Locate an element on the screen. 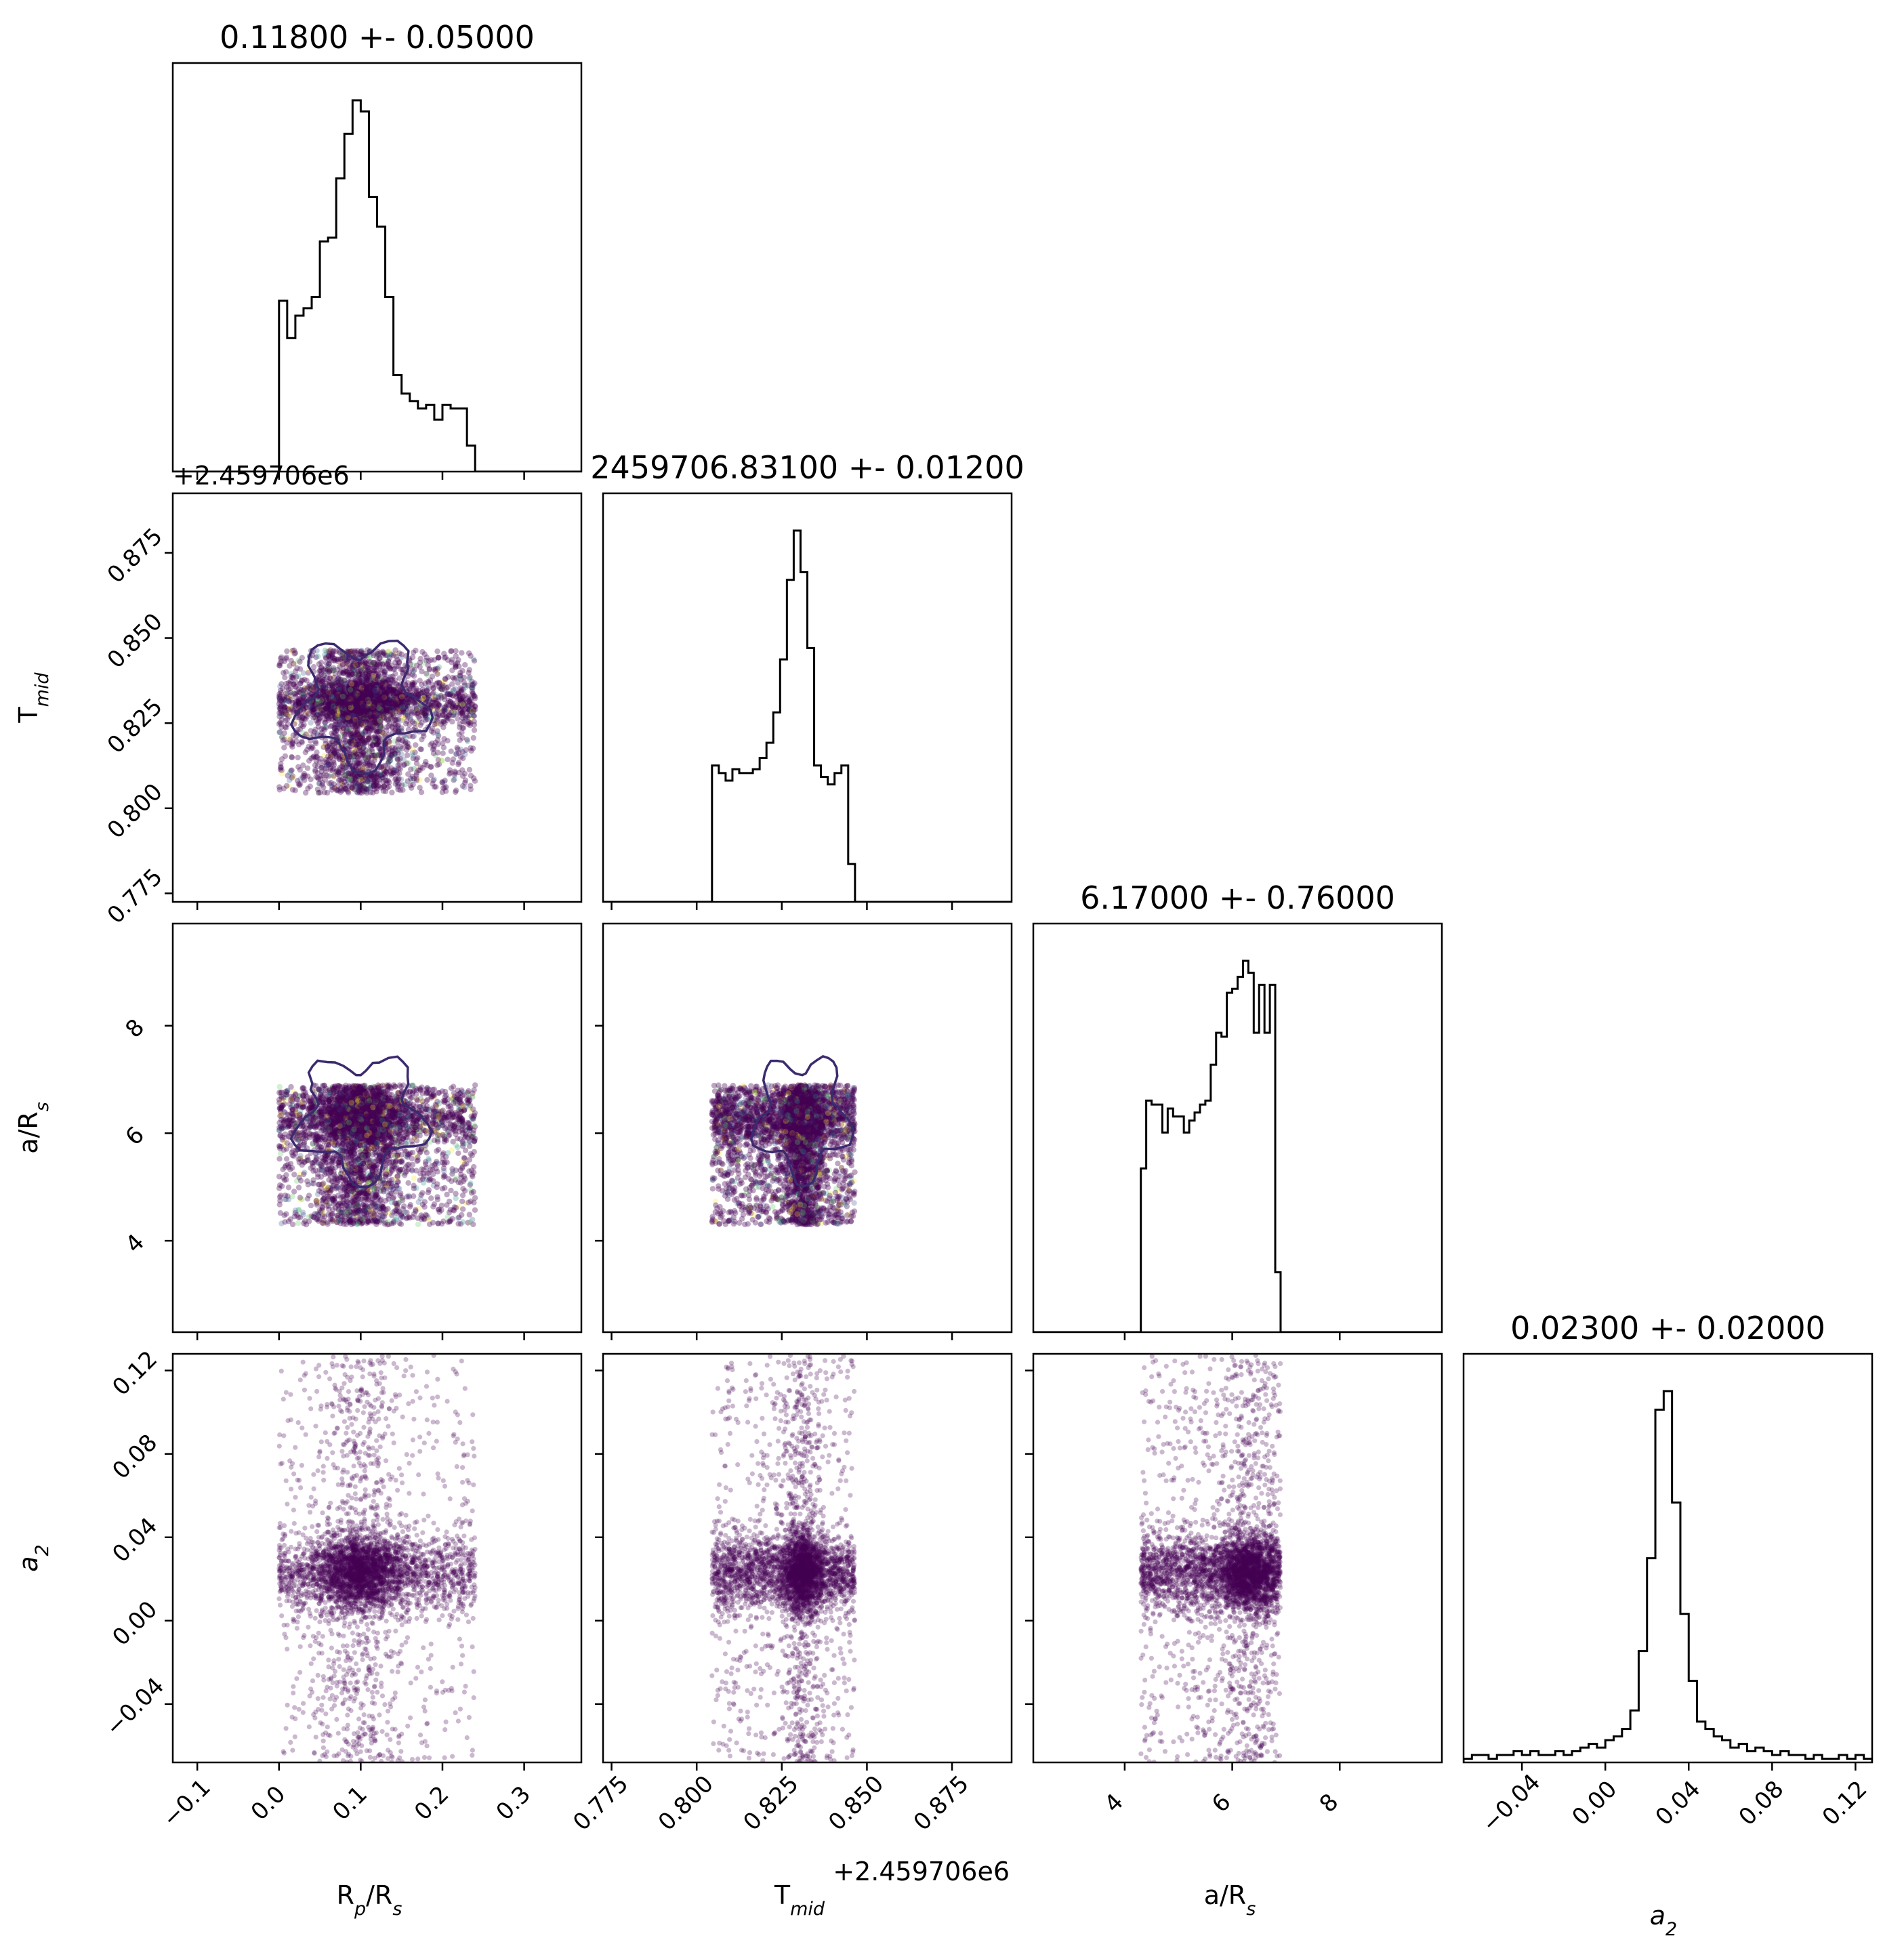 The height and width of the screenshot is (1942, 1904). histogram-tmid is located at coordinates (808, 715).